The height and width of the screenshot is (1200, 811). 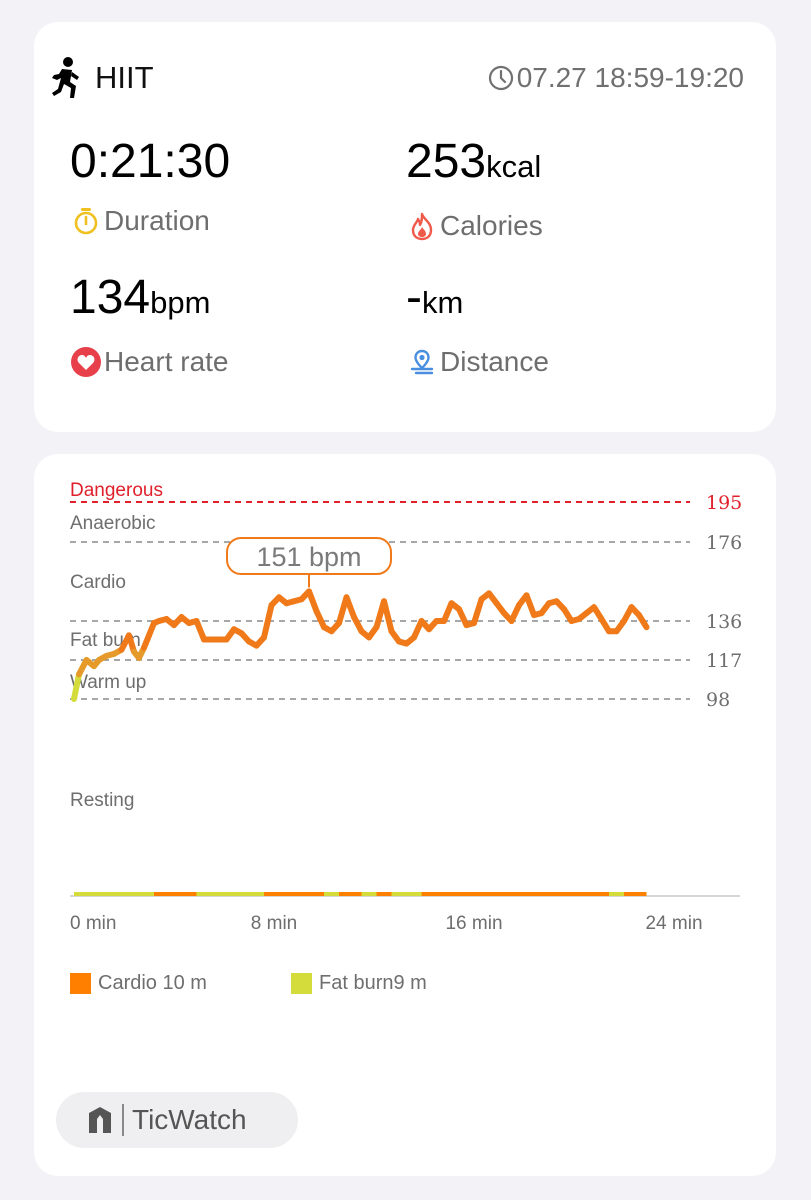 What do you see at coordinates (724, 622) in the screenshot?
I see `zone-threshold-cardio: 136` at bounding box center [724, 622].